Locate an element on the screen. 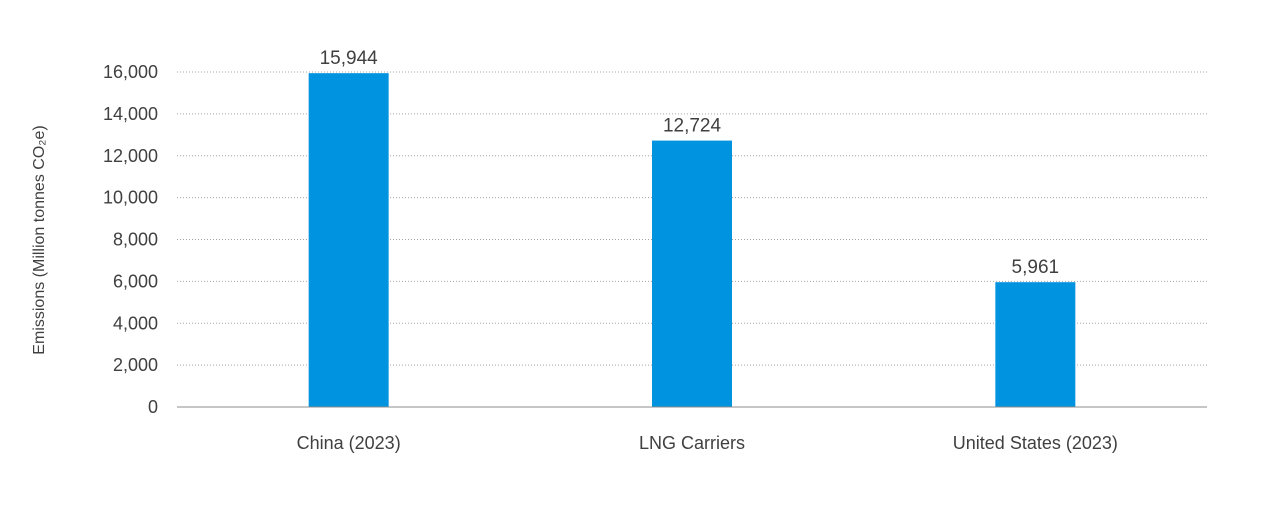 This screenshot has height=516, width=1269. y-tick-label: 6,000 is located at coordinates (135, 281).